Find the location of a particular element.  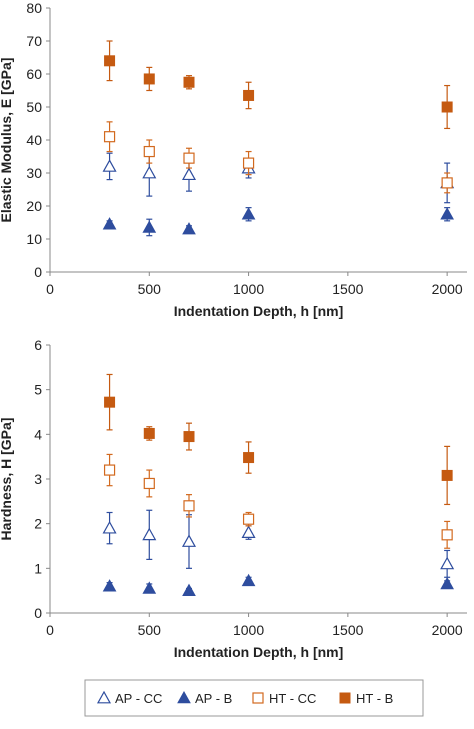

legend-item: AP - B is located at coordinates (204, 698).